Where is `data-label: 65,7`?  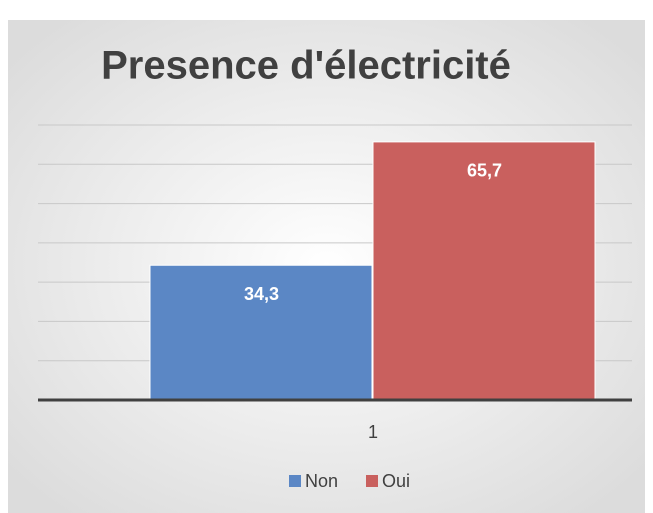 data-label: 65,7 is located at coordinates (484, 171).